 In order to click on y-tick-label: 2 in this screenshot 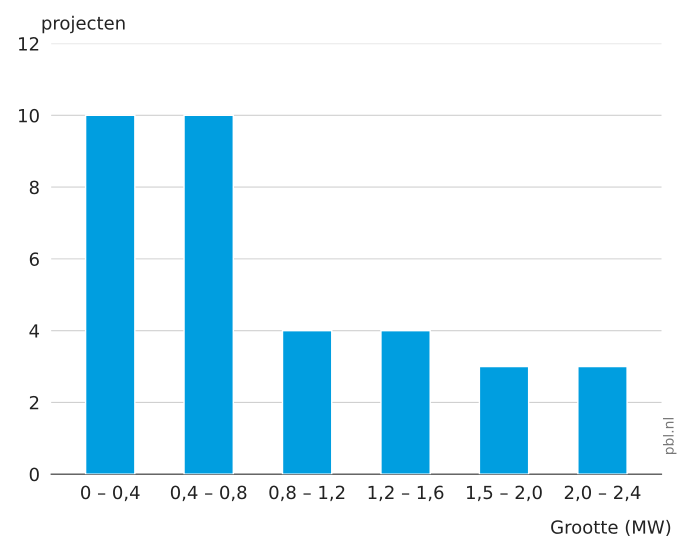, I will do `click(34, 403)`.